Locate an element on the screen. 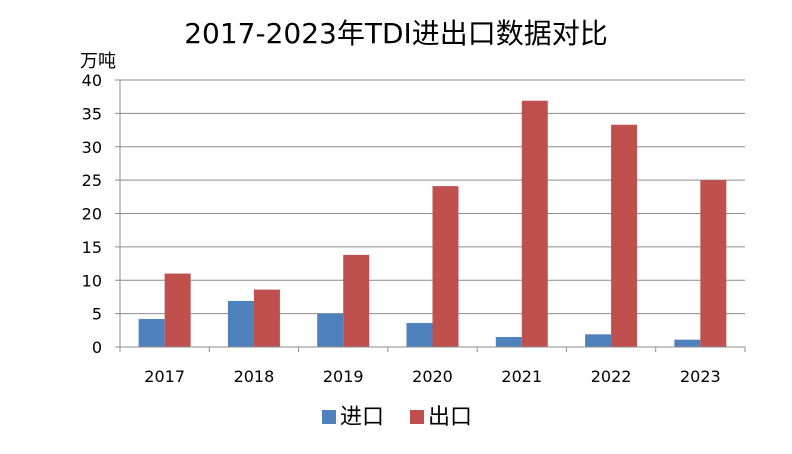 Image resolution: width=792 pixels, height=454 pixels. x-tick-label: 2017 is located at coordinates (164, 376).